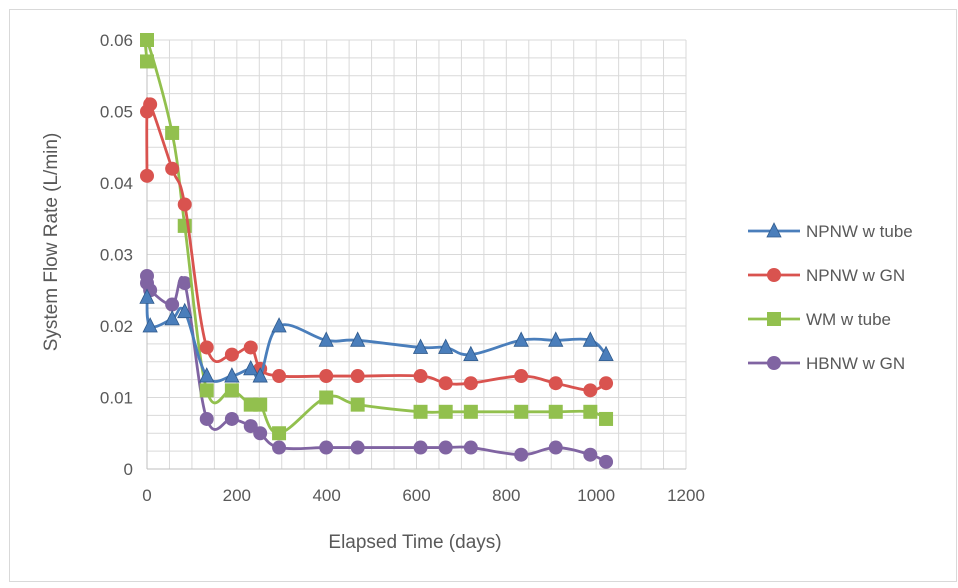 This screenshot has height=588, width=958. I want to click on legend-label: NPNW w tube, so click(859, 231).